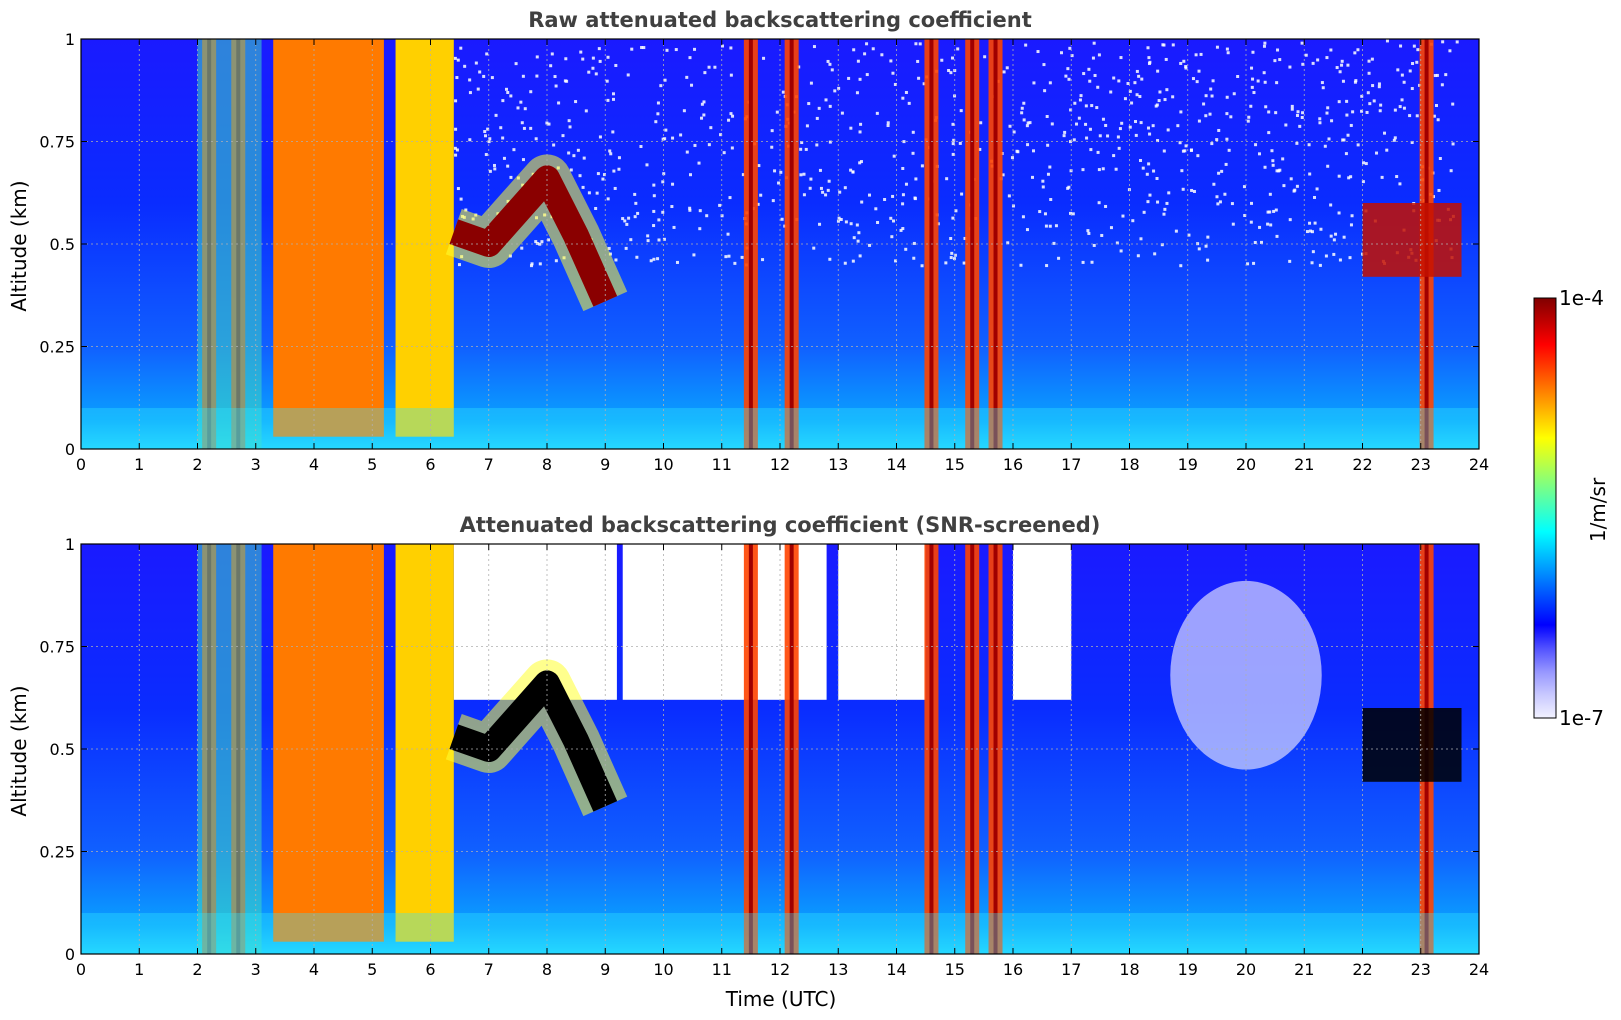 This screenshot has width=1621, height=1020. Describe the element at coordinates (781, 999) in the screenshot. I see `x-axis-label: Time (UTC)` at that location.